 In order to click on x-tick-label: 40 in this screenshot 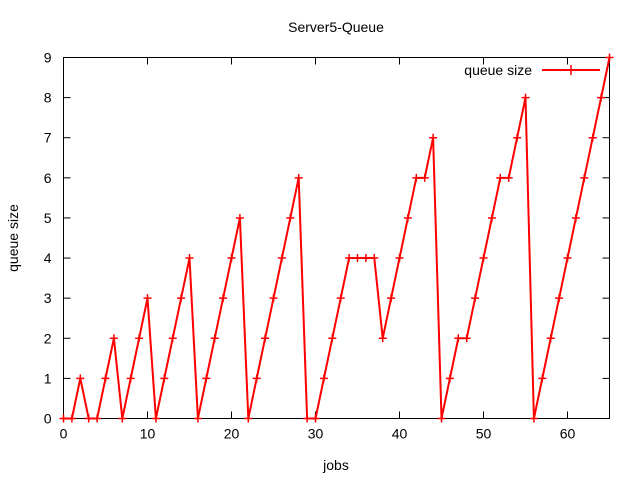, I will do `click(400, 434)`.